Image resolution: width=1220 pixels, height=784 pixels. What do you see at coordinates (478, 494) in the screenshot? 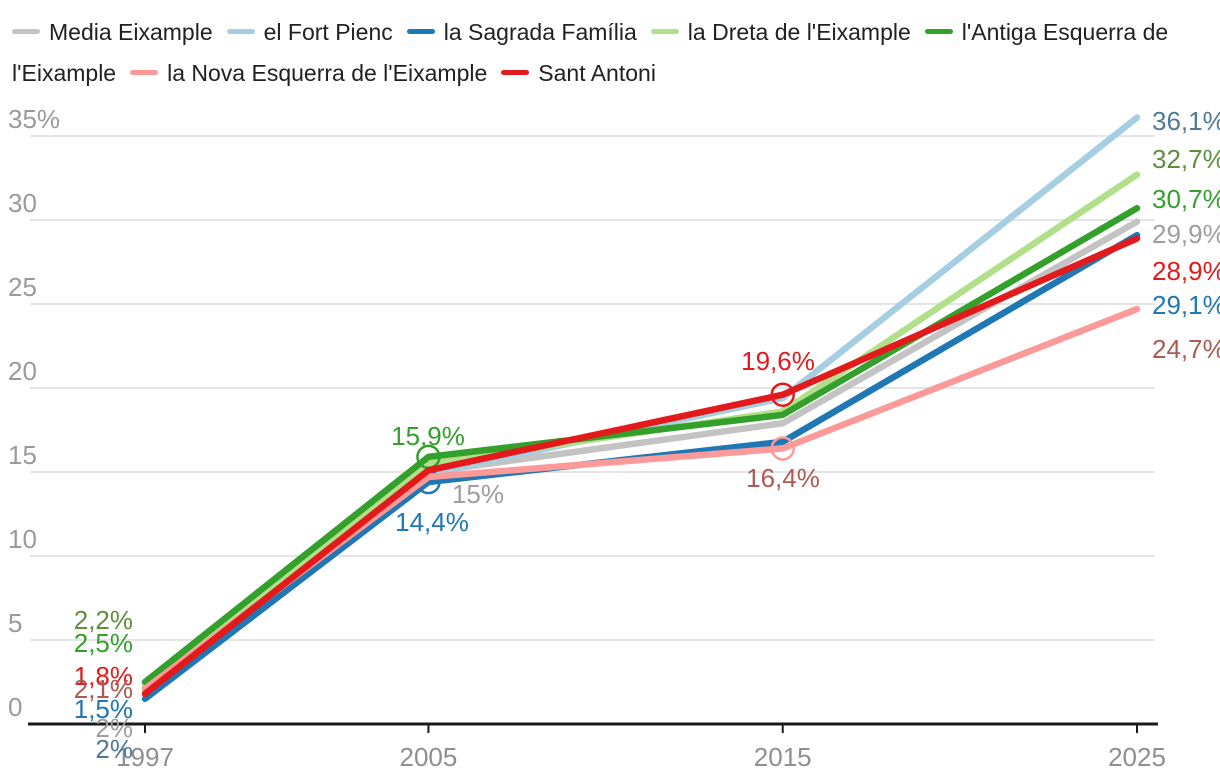
I see `point-label: 15%` at bounding box center [478, 494].